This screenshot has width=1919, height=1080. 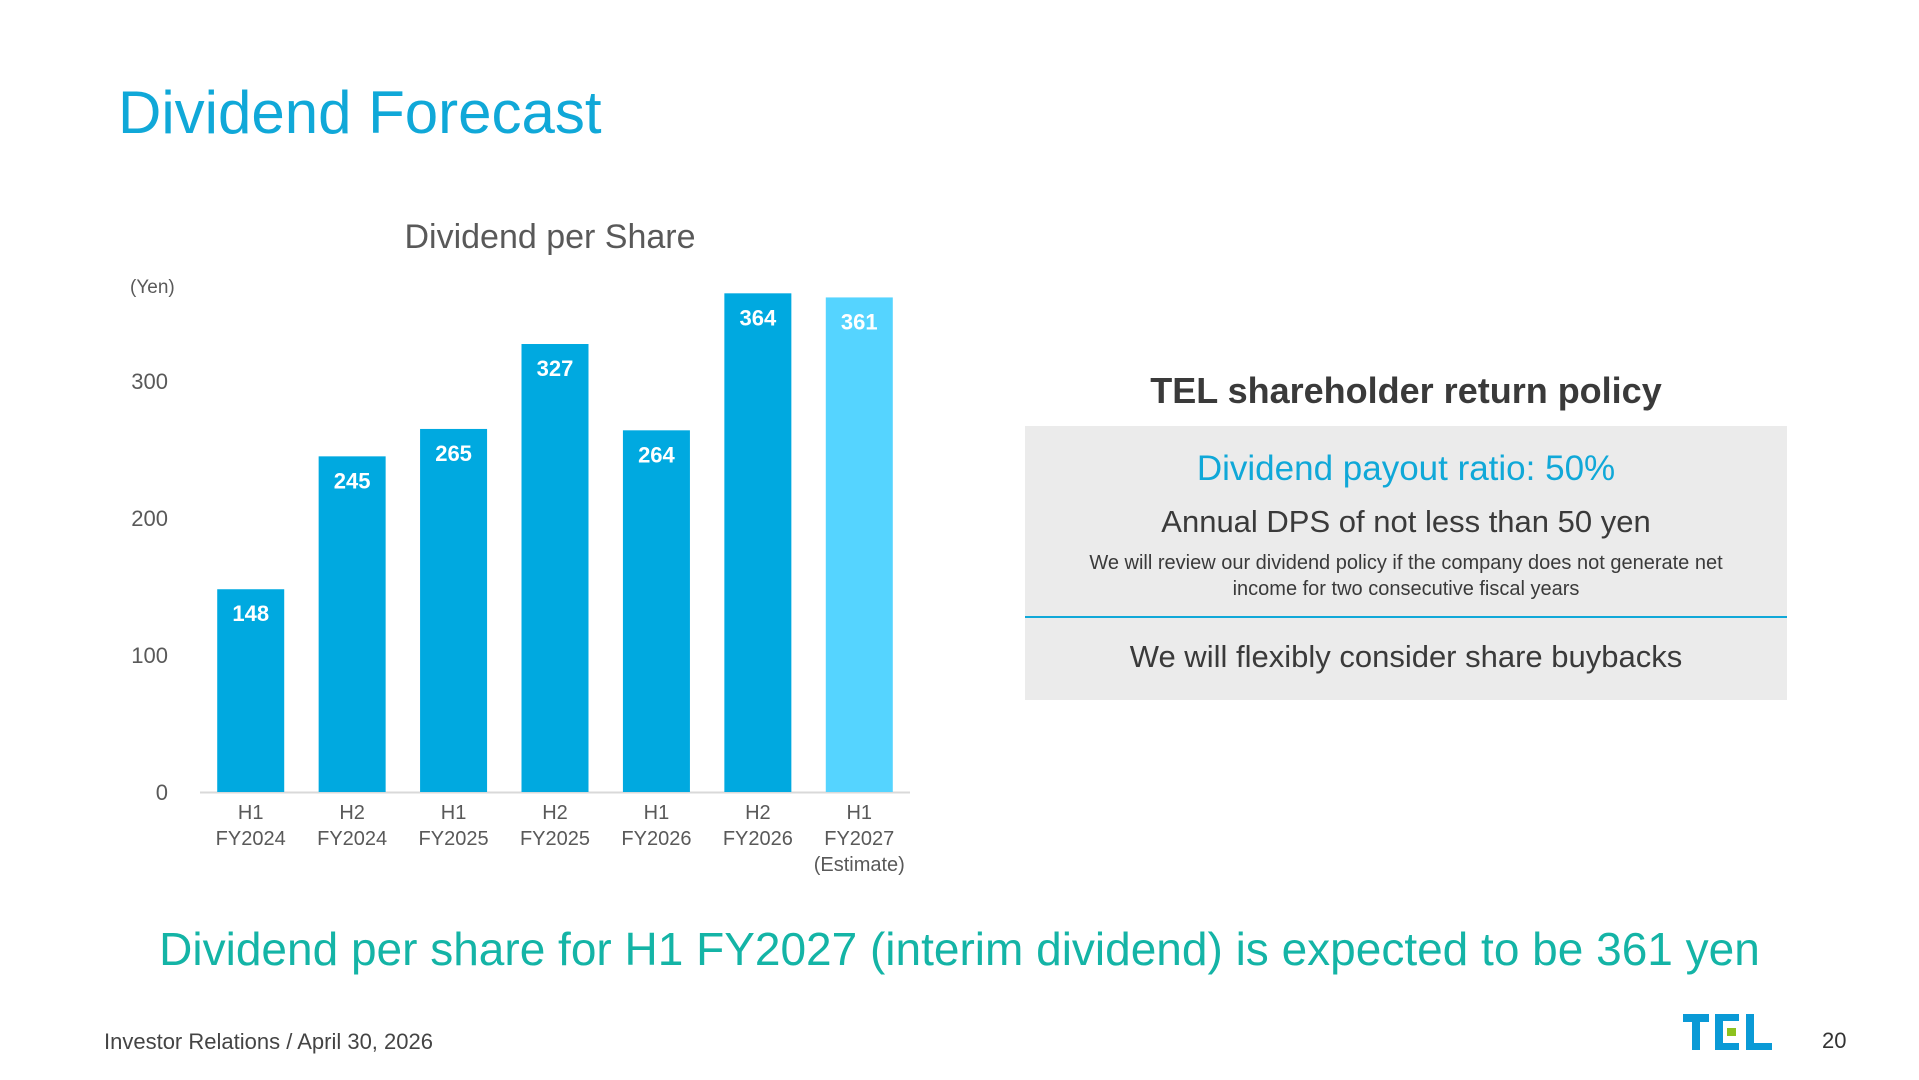 I want to click on x-tick-label: H1 FY2024, so click(x=251, y=826).